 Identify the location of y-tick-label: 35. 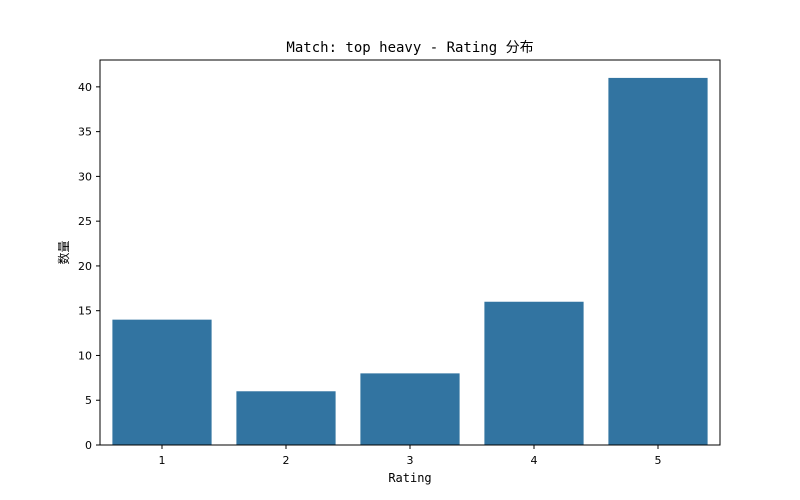
(85, 132).